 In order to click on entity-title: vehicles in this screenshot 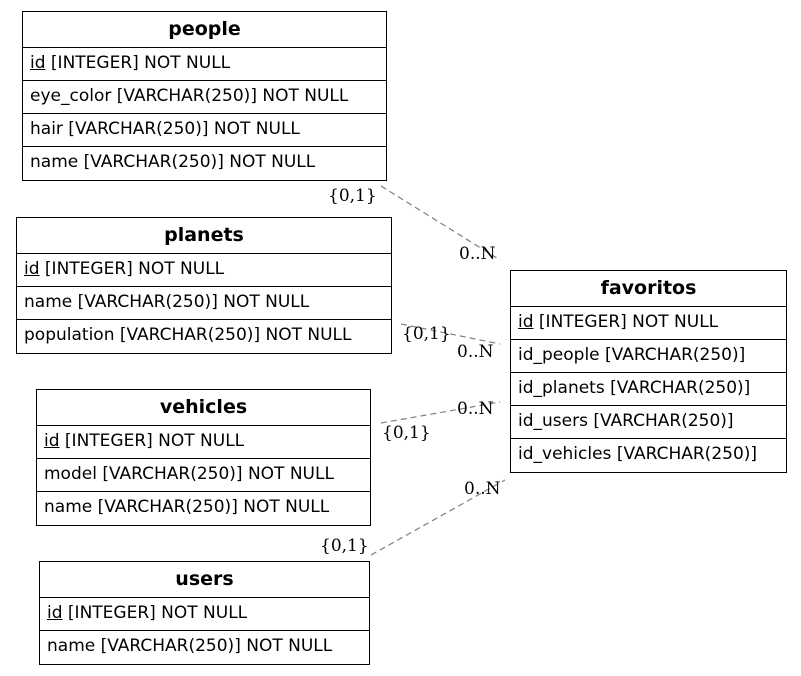, I will do `click(203, 408)`.